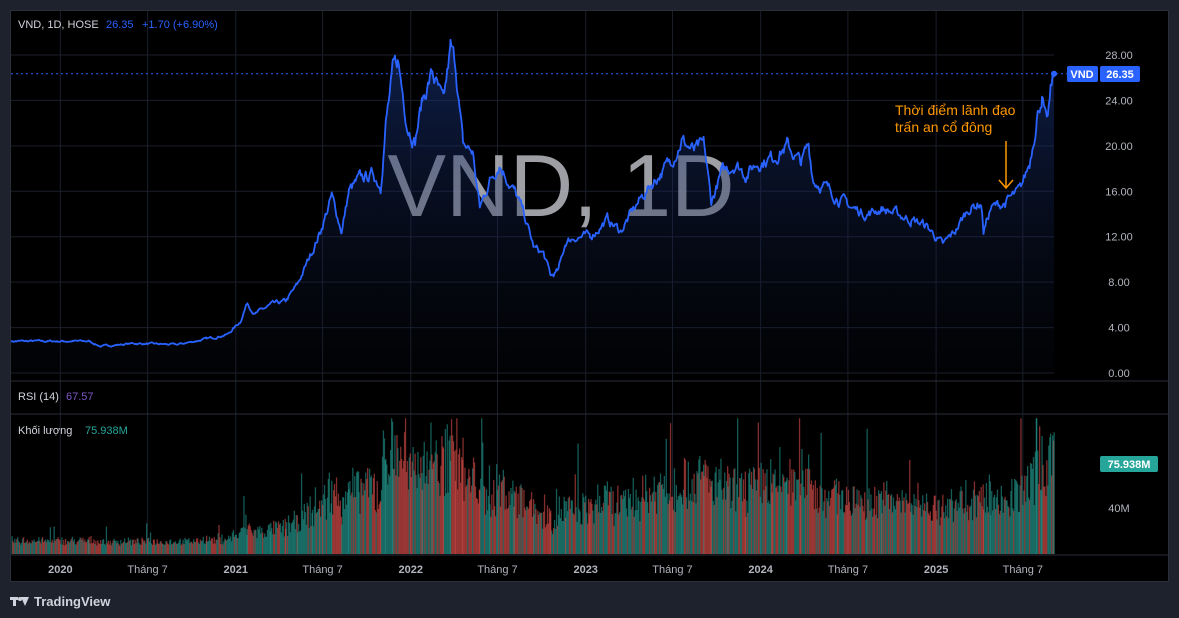 This screenshot has width=1179, height=618. What do you see at coordinates (1118, 329) in the screenshot?
I see `price-tick-1: 4.00` at bounding box center [1118, 329].